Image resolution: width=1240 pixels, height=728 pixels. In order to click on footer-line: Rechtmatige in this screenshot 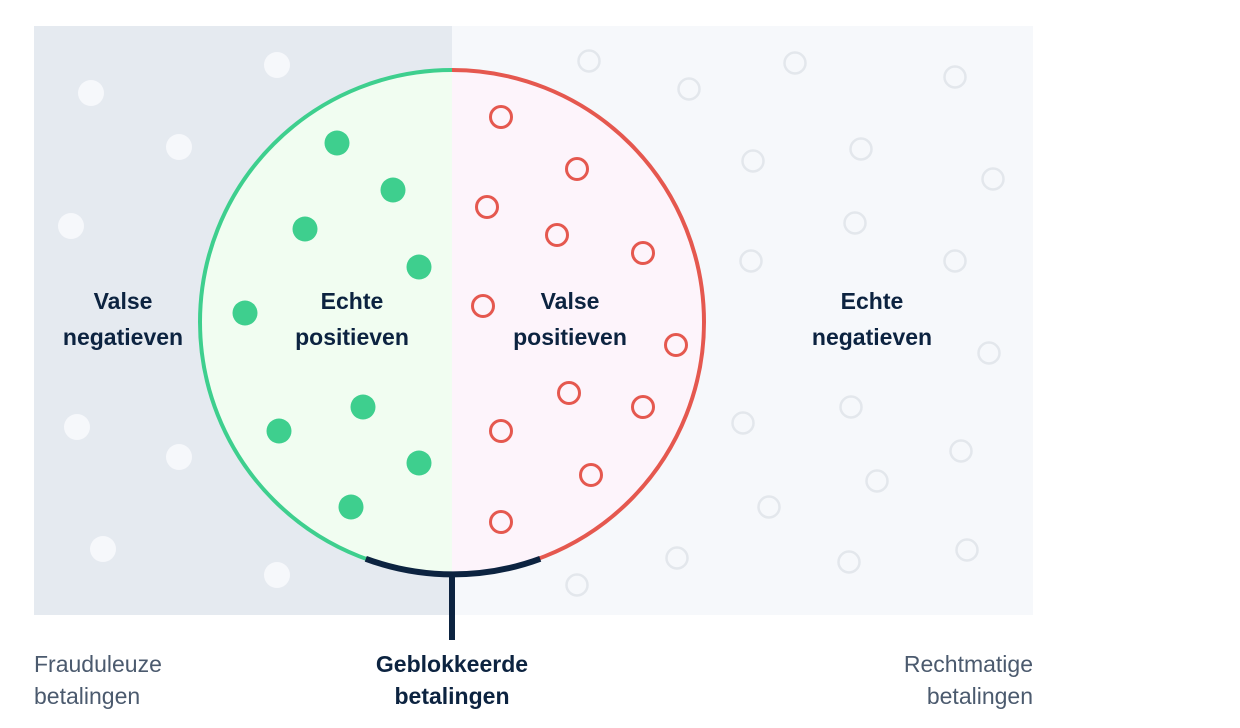, I will do `click(968, 664)`.